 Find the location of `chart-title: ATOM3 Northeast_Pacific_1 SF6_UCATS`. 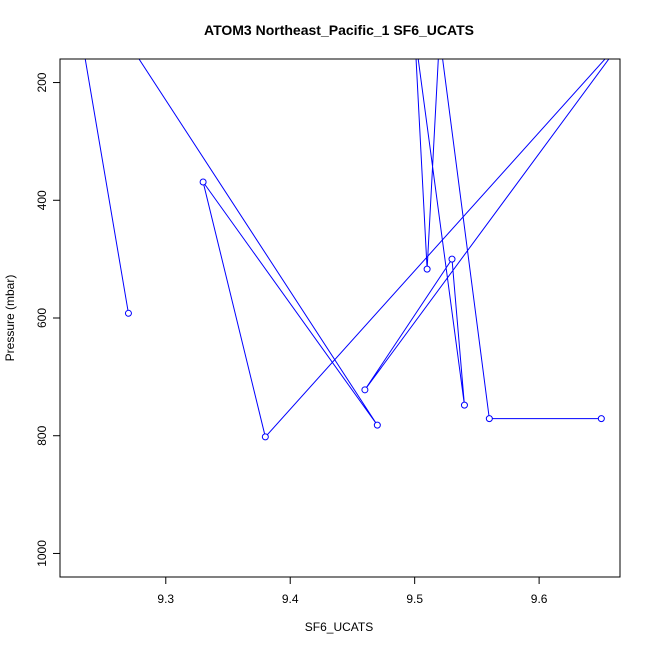

chart-title: ATOM3 Northeast_Pacific_1 SF6_UCATS is located at coordinates (339, 30).